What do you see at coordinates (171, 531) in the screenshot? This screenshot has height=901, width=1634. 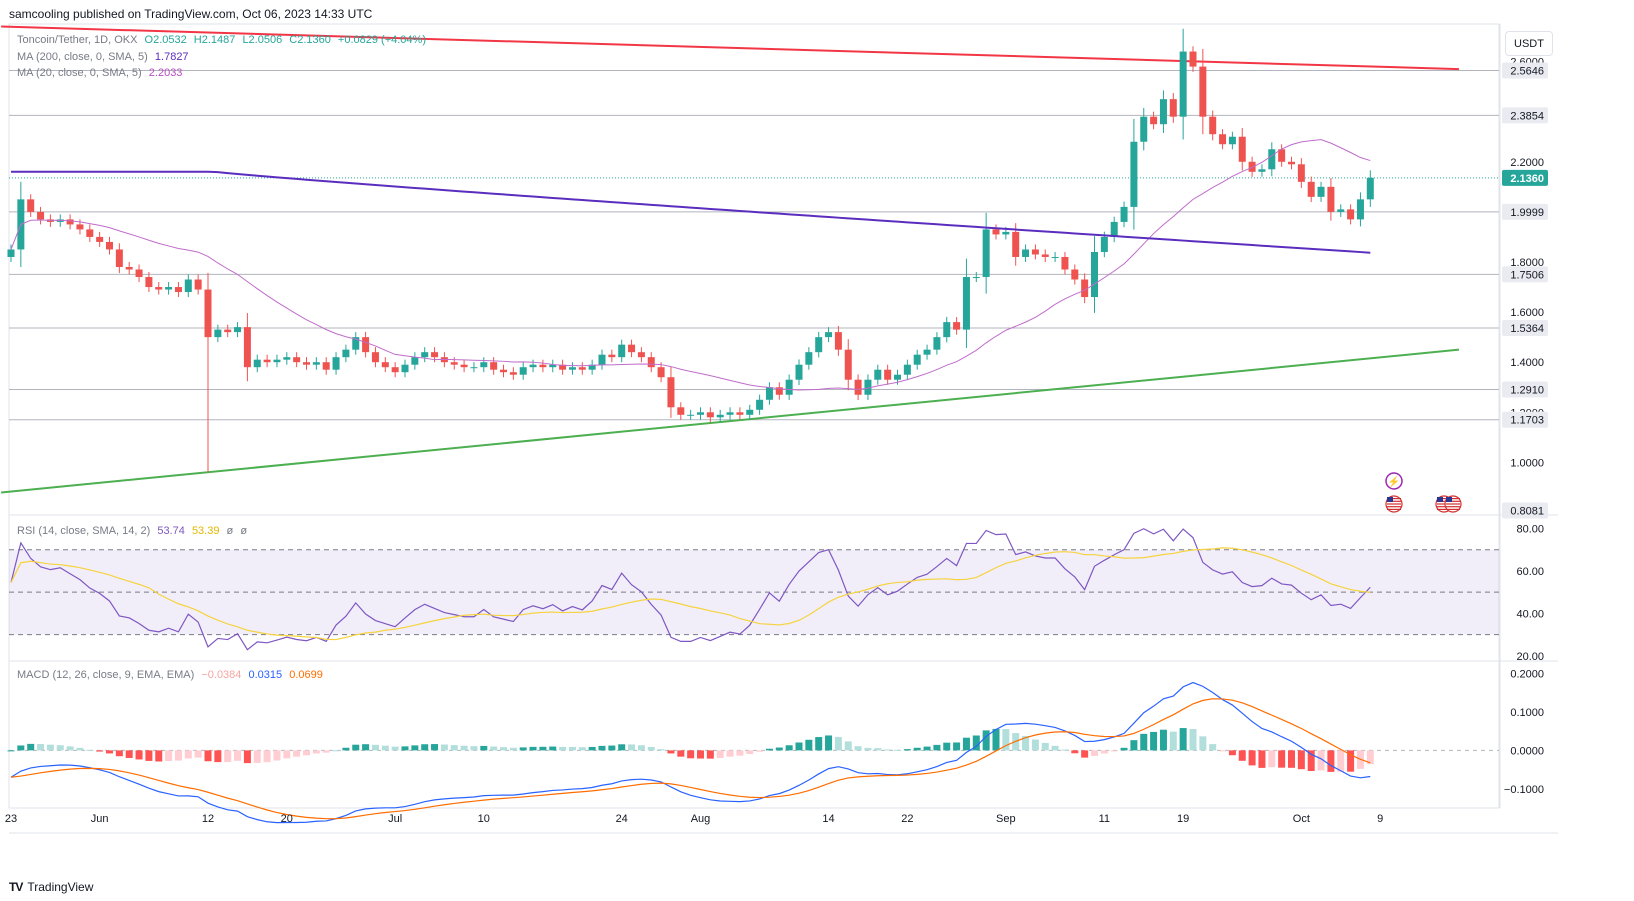 I see `rsi-value: 53.74` at bounding box center [171, 531].